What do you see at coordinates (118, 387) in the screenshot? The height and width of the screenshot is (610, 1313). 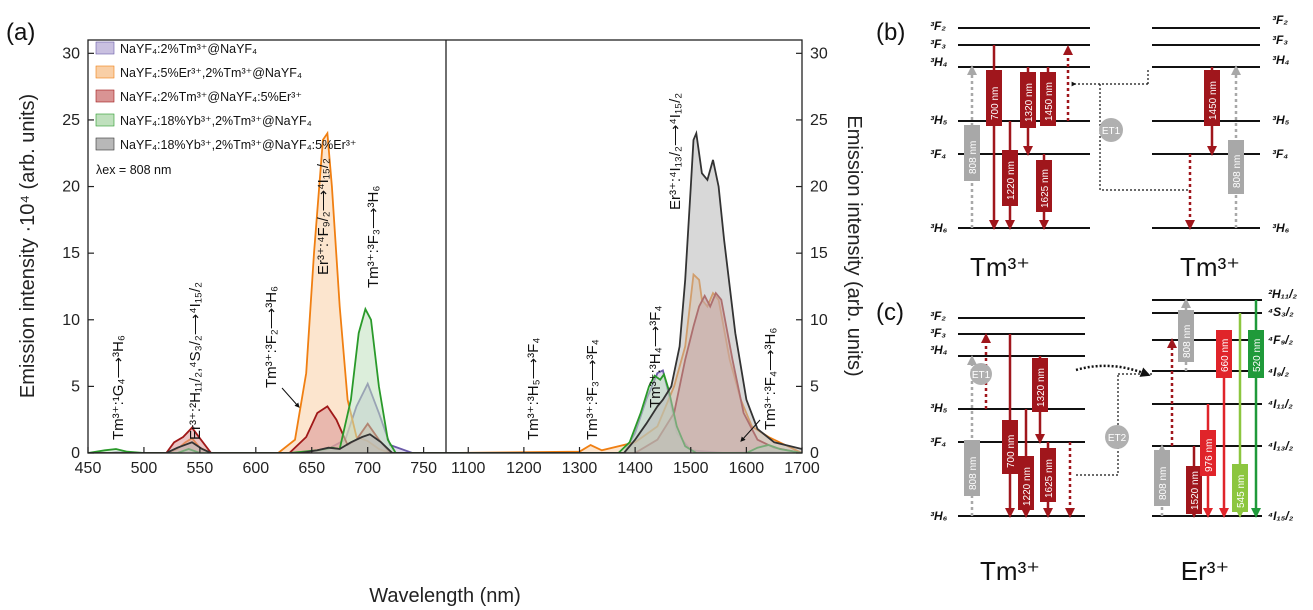 I see `annotation-1: Tm³⁺:¹G₄⟶³H₆` at bounding box center [118, 387].